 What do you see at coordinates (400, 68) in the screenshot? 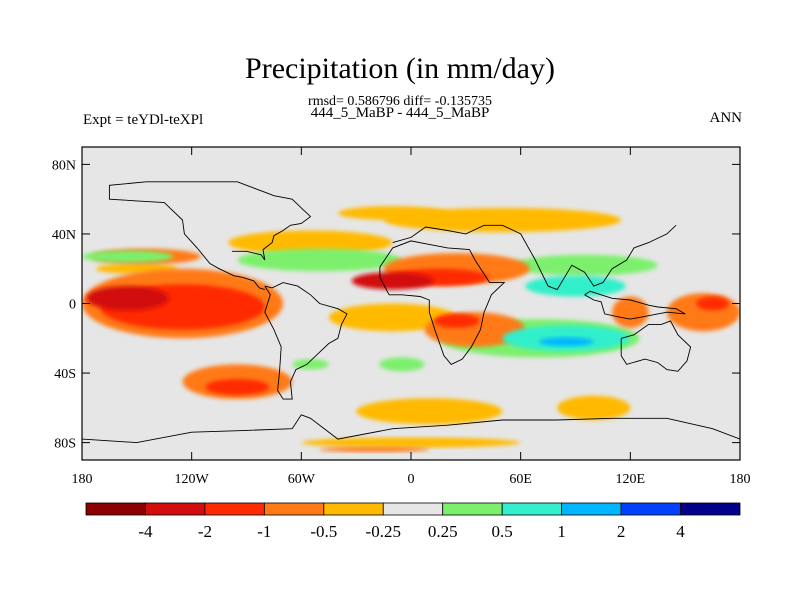
I see `plot-title: Precipitation (in mm/day)` at bounding box center [400, 68].